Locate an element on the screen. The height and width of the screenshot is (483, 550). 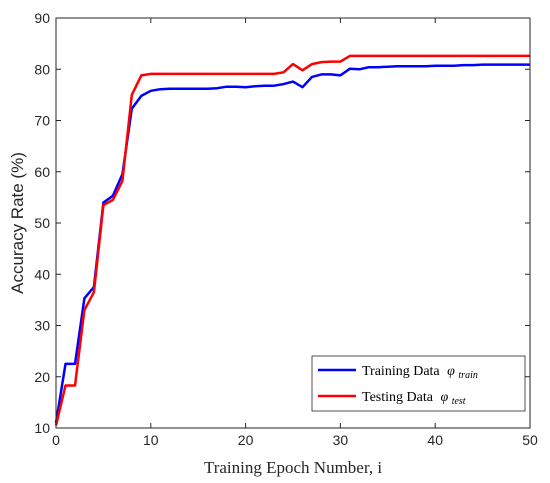
x-tick-label: 50 is located at coordinates (530, 440).